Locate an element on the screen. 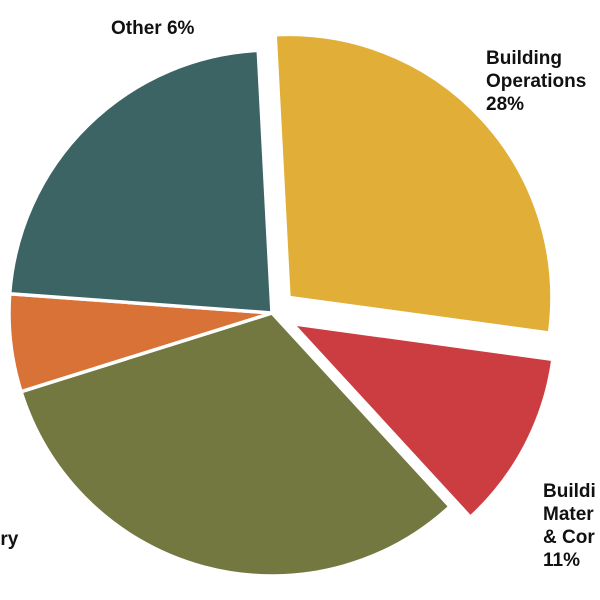 The height and width of the screenshot is (600, 600). slice-label-1: Building Operations 28% is located at coordinates (536, 81).